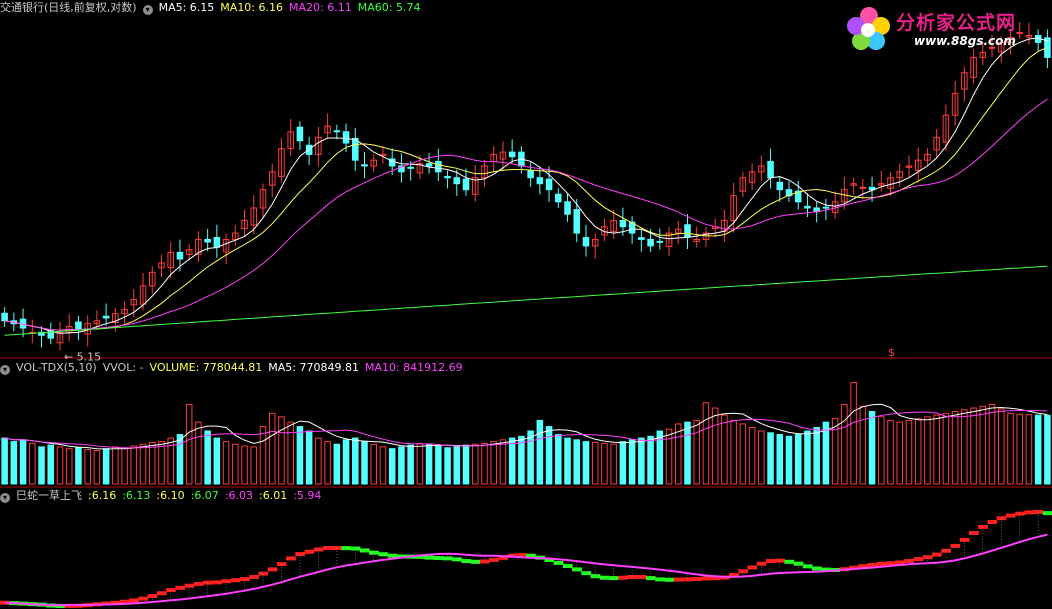 This screenshot has height=609, width=1052. What do you see at coordinates (307, 495) in the screenshot?
I see `indicator-value-7: :5.94` at bounding box center [307, 495].